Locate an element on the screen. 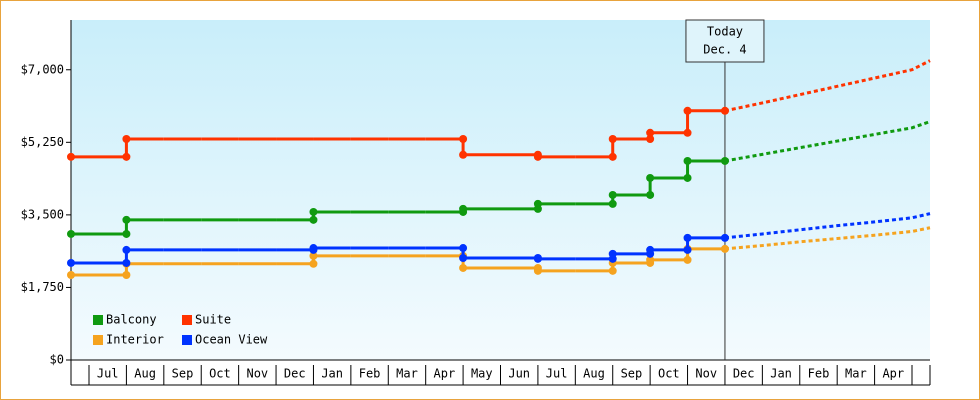 The height and width of the screenshot is (400, 980). y-tick-label: $5,250 is located at coordinates (42, 142).